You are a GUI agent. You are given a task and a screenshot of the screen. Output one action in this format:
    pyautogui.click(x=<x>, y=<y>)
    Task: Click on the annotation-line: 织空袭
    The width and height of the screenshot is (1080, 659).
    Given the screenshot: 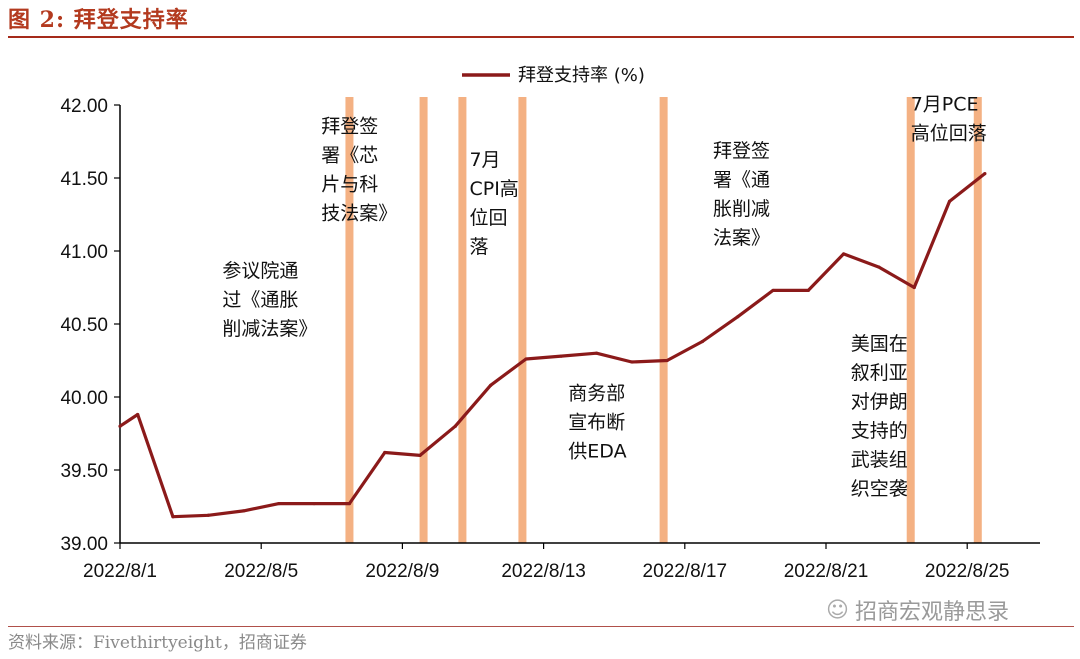 What is the action you would take?
    pyautogui.click(x=879, y=489)
    